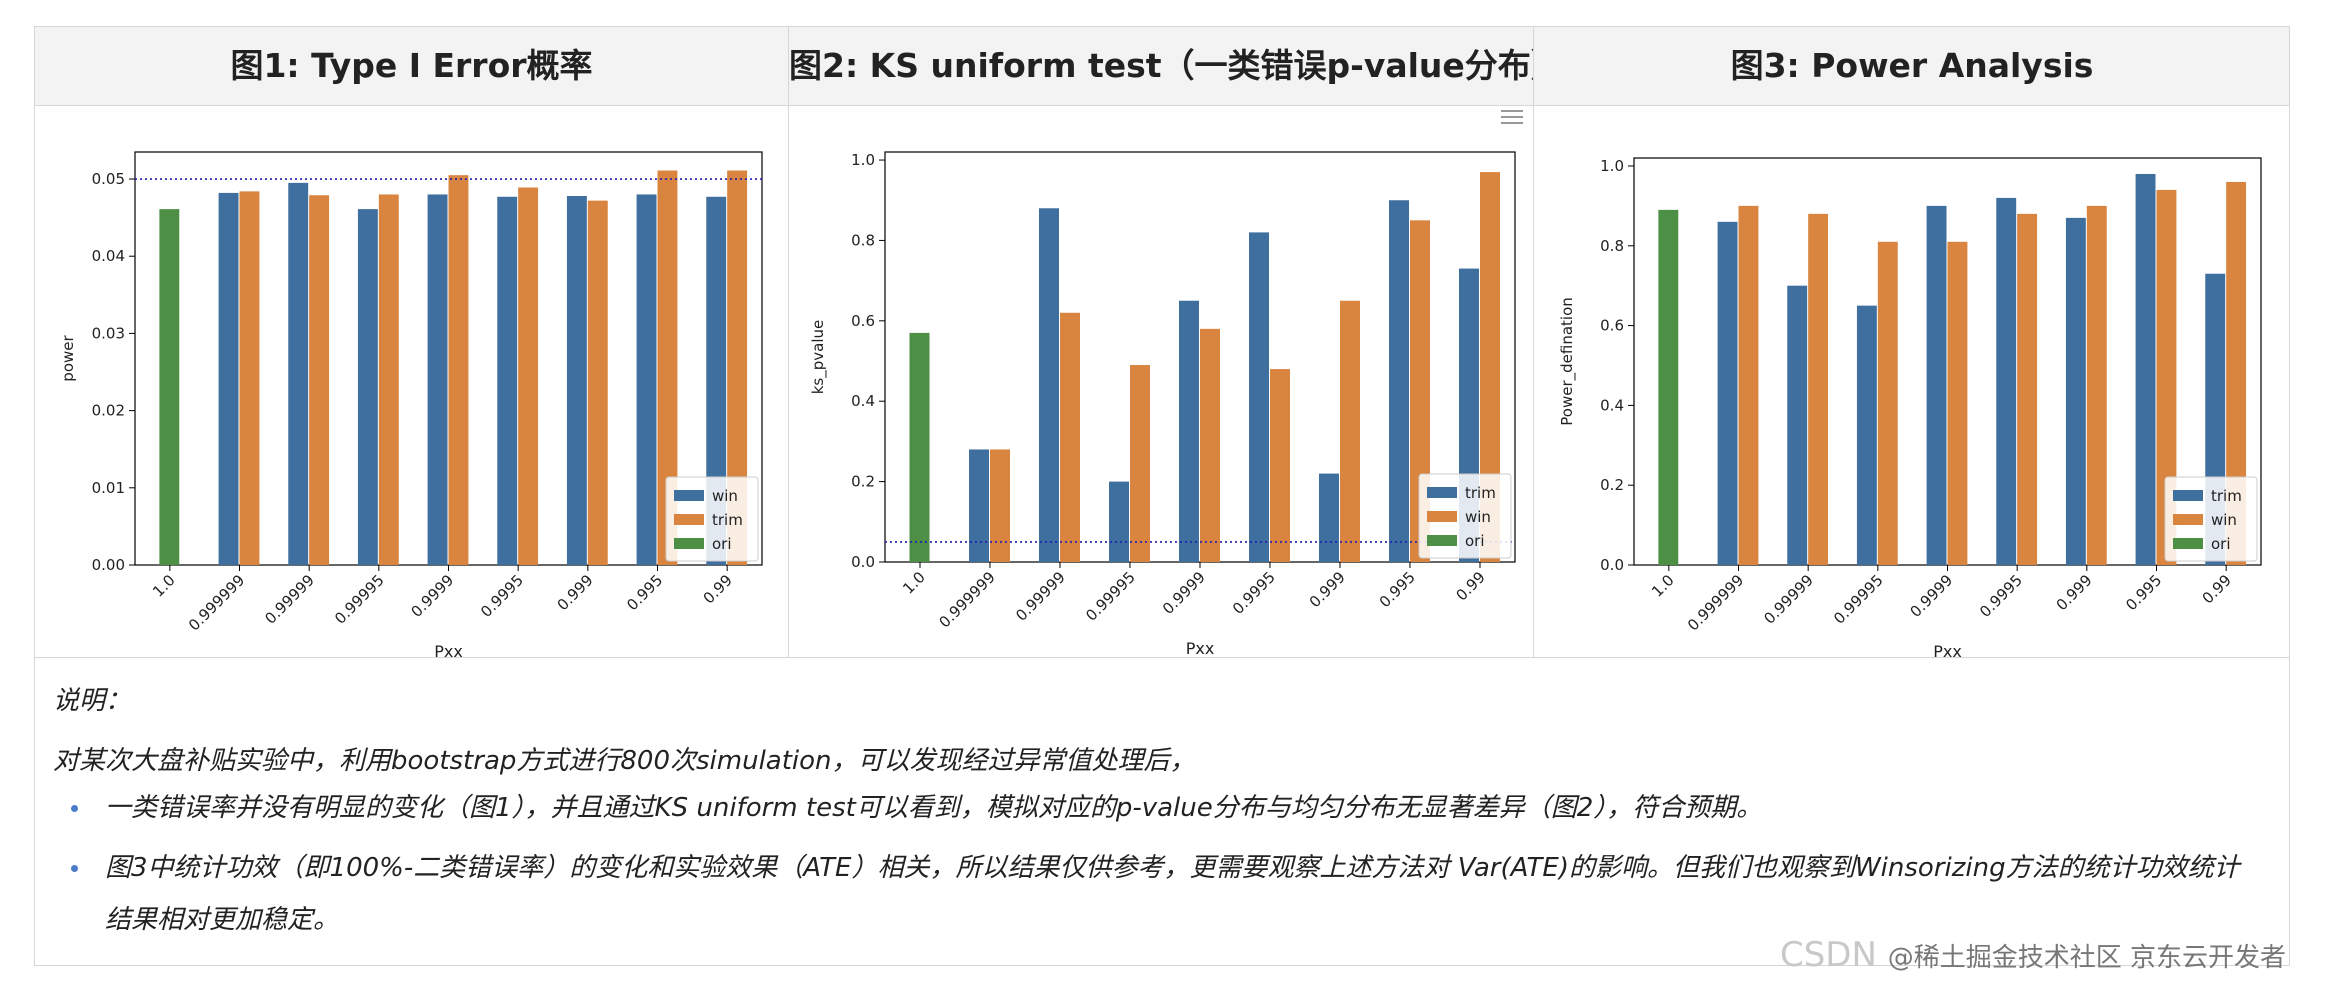  What do you see at coordinates (1161, 65) in the screenshot?
I see `panel-2-title: 图2: KS uniform test（一类错误p-value分布）` at bounding box center [1161, 65].